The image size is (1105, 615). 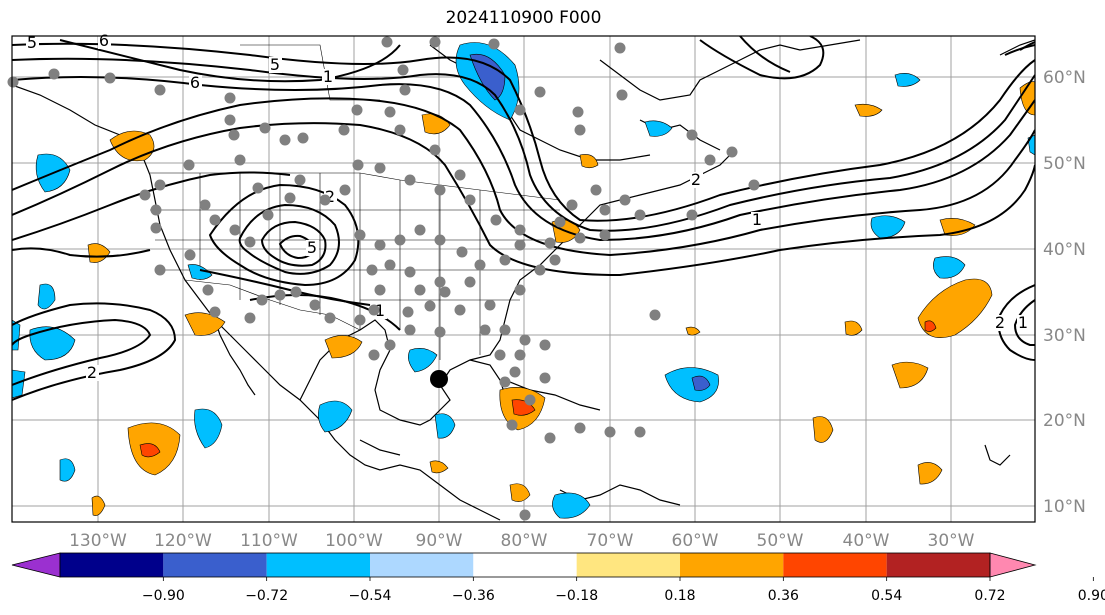 I want to click on figure-title: 2024110900 F000, so click(x=523, y=18).